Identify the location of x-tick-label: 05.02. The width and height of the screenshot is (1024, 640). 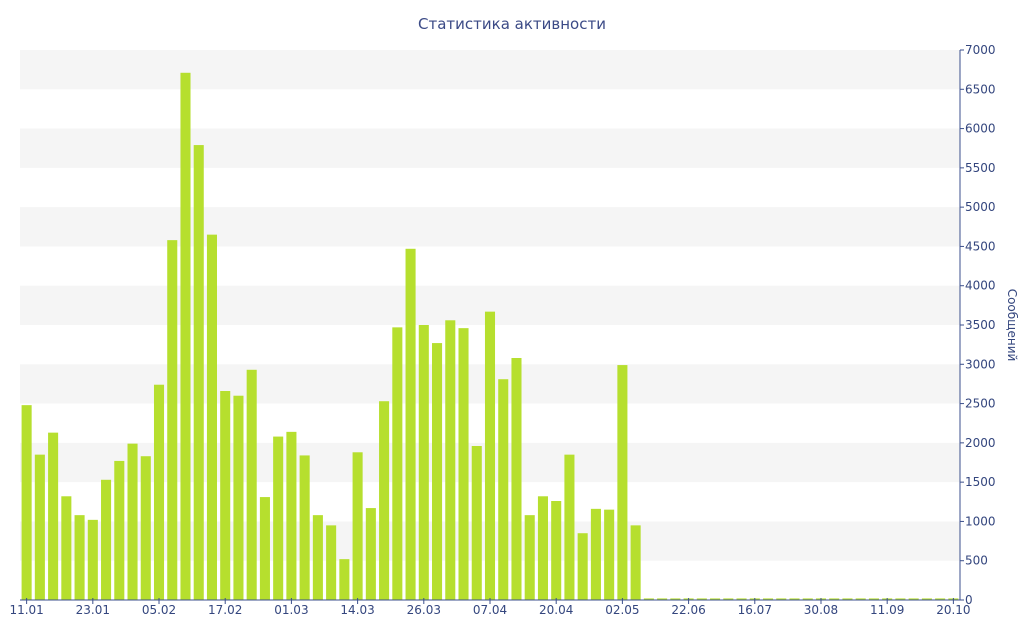
(159, 610).